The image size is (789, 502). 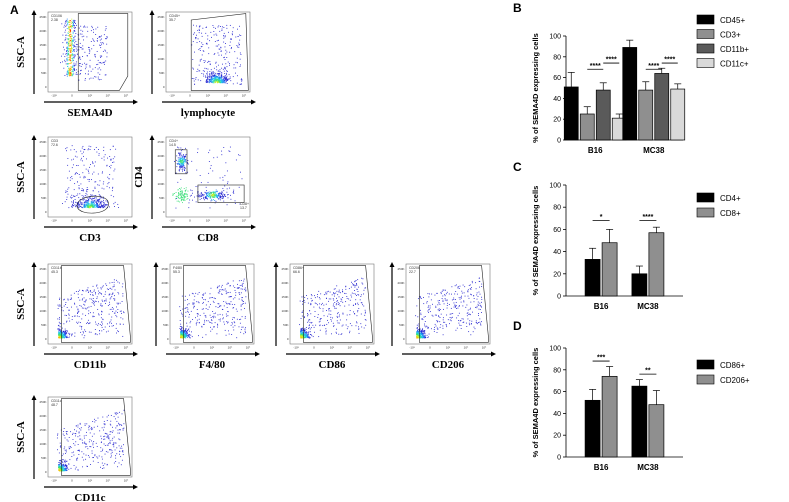 I want to click on x-axis-label: CD8, so click(x=208, y=238).